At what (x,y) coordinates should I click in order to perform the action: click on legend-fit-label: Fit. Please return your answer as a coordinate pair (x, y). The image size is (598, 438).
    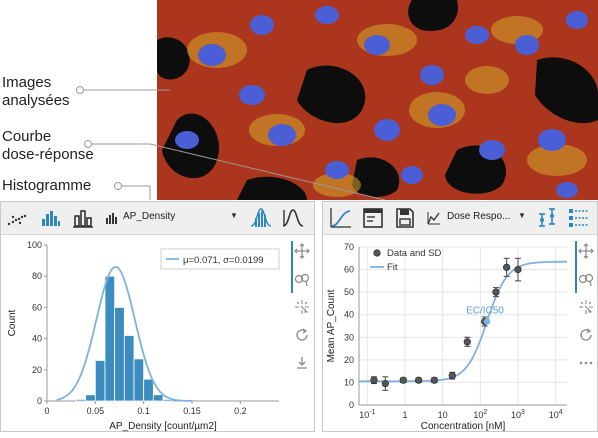
    Looking at the image, I should click on (392, 267).